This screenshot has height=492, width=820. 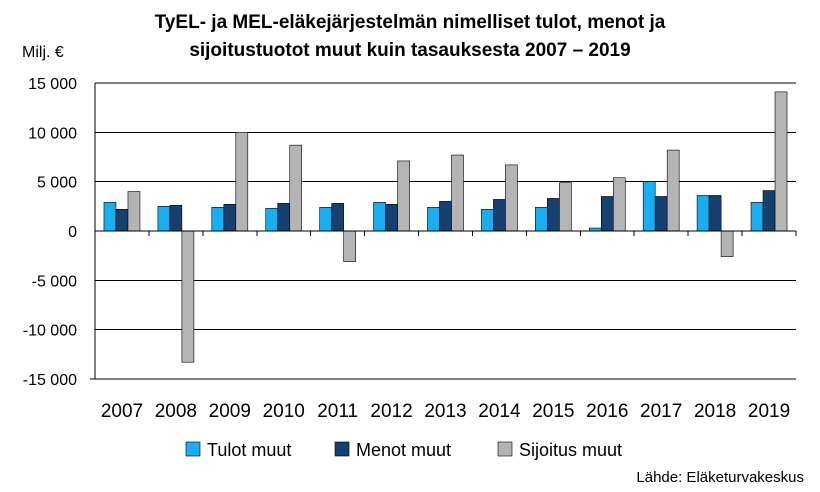 I want to click on x-tick-label: 2012, so click(x=391, y=411).